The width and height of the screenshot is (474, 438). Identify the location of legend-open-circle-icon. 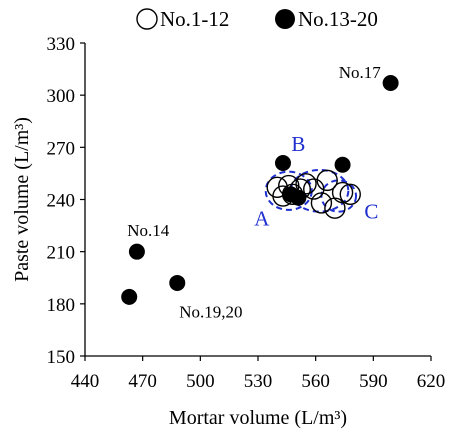
(147, 19).